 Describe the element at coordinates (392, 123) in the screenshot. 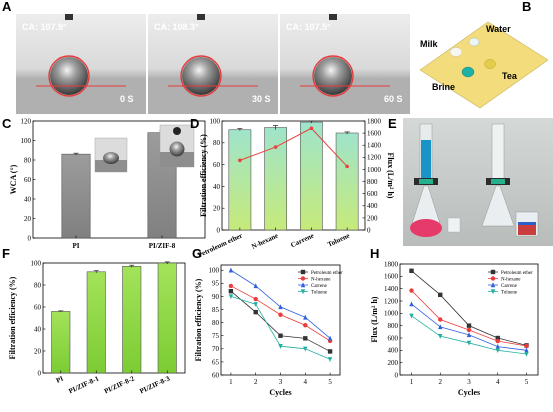

I see `panel-label-e: E` at that location.